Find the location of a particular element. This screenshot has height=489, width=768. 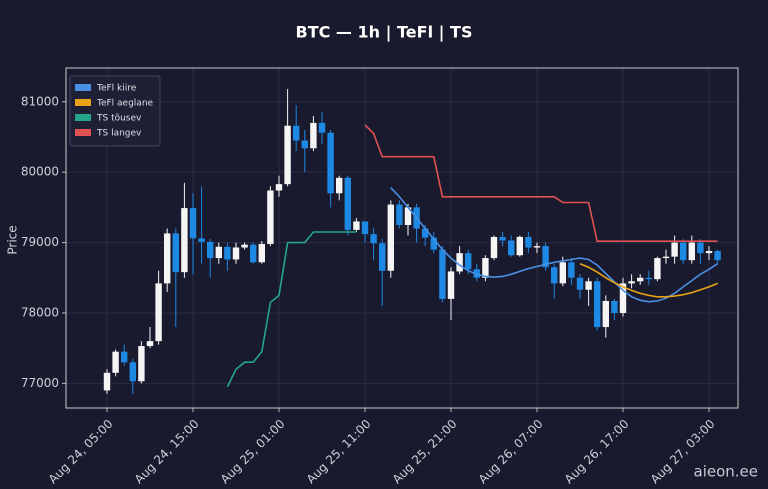

y-tick-label: 78000 is located at coordinates (40, 312).